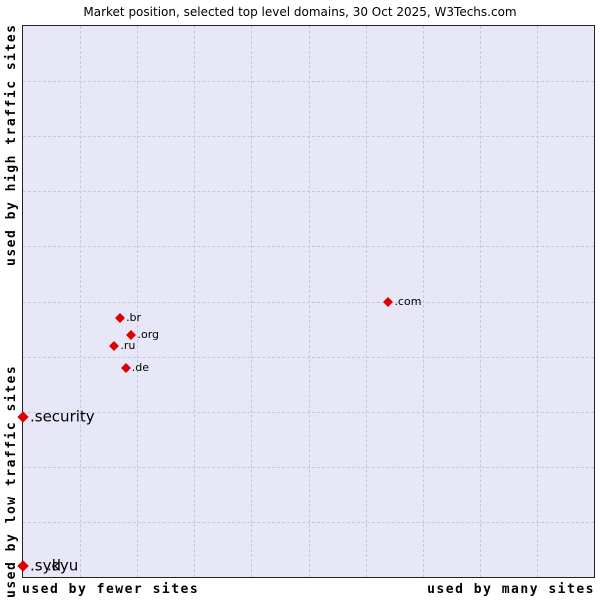  What do you see at coordinates (11, 145) in the screenshot?
I see `y-axis-label-high-traffic: used by high traffic sites` at bounding box center [11, 145].